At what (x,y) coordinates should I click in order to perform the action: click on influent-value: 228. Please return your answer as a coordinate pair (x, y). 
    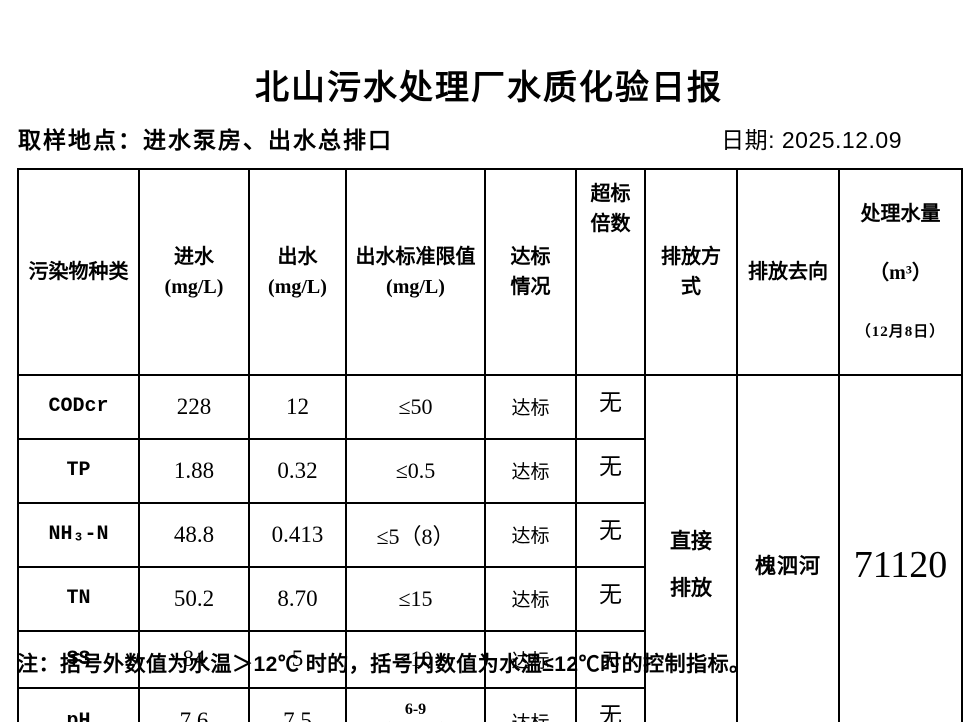
    Looking at the image, I should click on (194, 406).